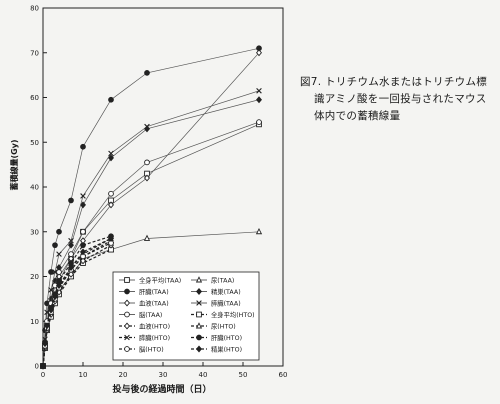  I want to click on legend-item: 膵臓(HTO), so click(144, 337).